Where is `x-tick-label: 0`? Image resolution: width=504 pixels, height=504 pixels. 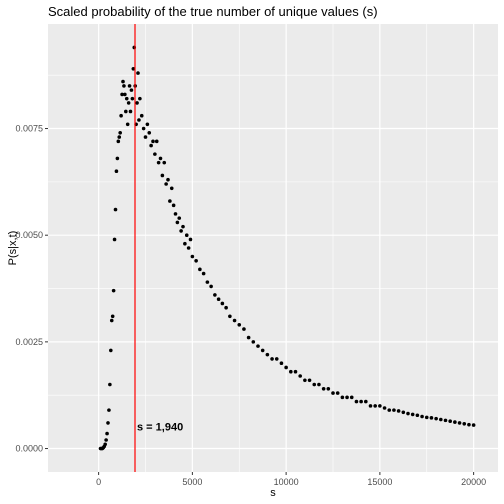 x-tick-label: 0 is located at coordinates (98, 482).